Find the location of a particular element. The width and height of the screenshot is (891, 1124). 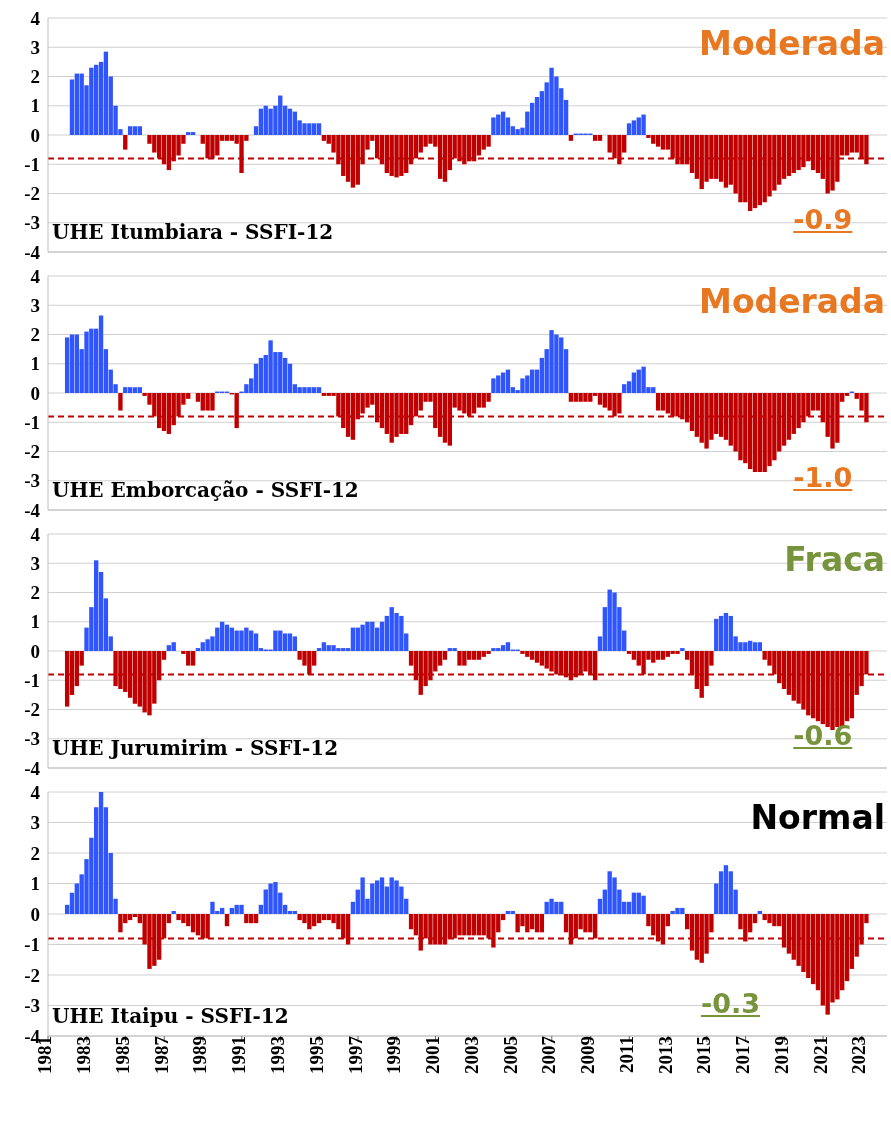

x-tick-label: 2007 is located at coordinates (549, 1054).